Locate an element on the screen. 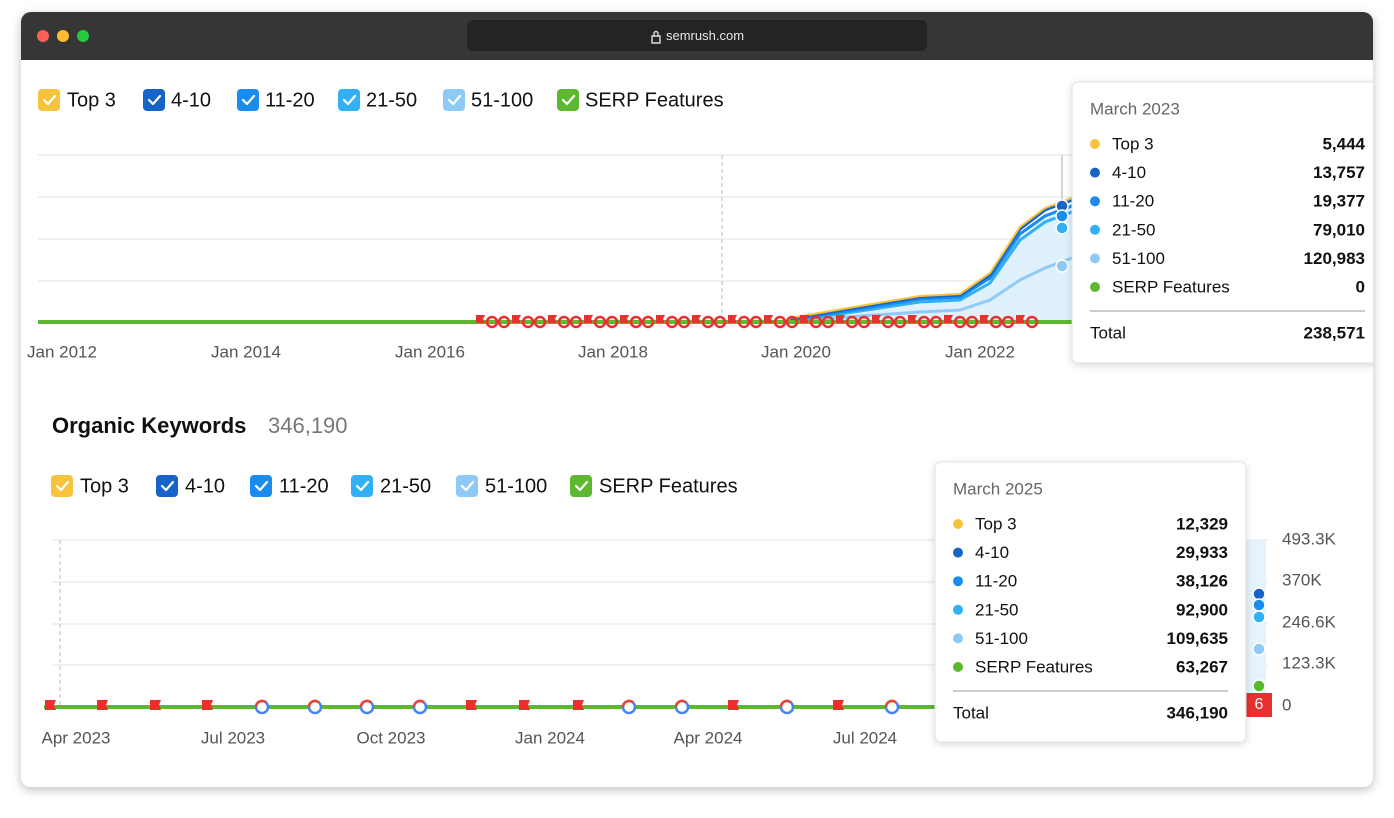 Image resolution: width=1394 pixels, height=818 pixels. tooltip-label: 11-20 is located at coordinates (996, 581).